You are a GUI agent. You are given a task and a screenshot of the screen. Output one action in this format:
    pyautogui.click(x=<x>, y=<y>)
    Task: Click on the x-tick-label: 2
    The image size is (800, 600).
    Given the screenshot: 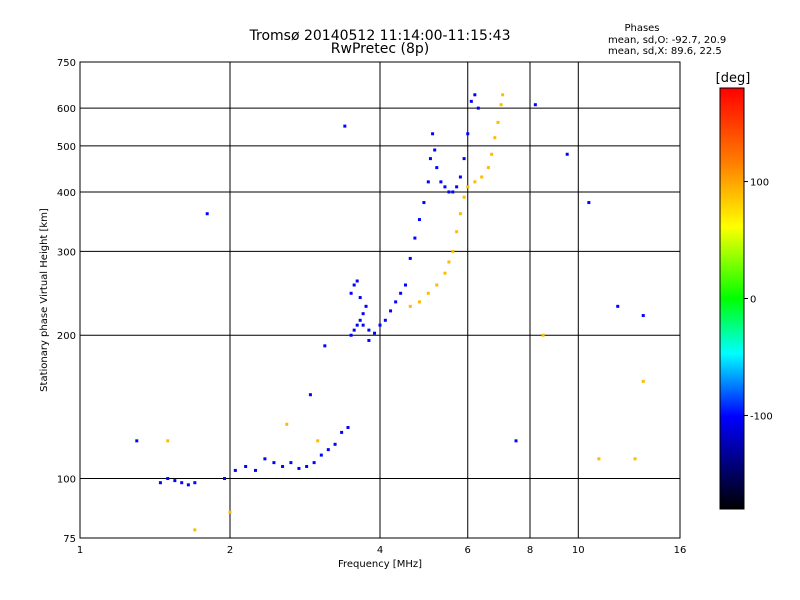 What is the action you would take?
    pyautogui.click(x=230, y=550)
    